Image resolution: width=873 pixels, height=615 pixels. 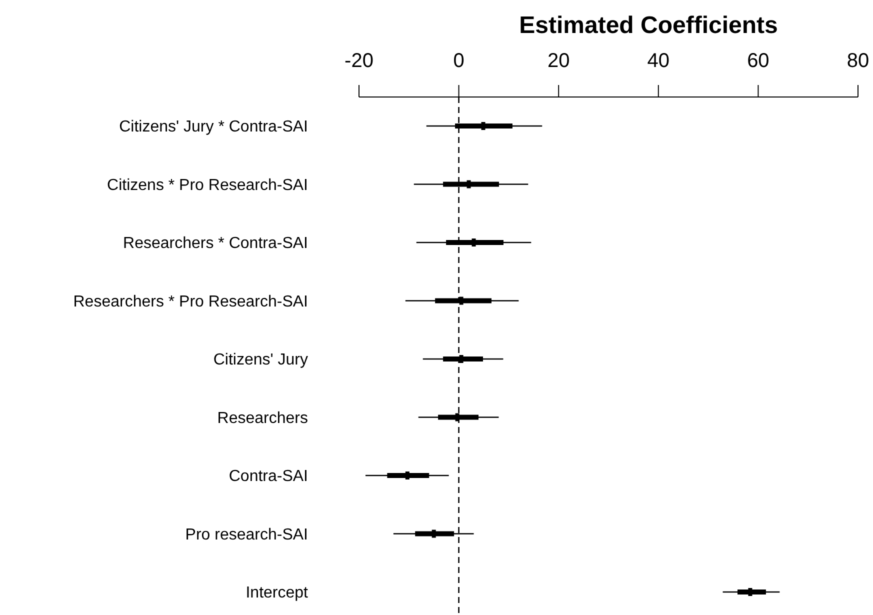 What do you see at coordinates (858, 61) in the screenshot?
I see `x-tick-label: 80` at bounding box center [858, 61].